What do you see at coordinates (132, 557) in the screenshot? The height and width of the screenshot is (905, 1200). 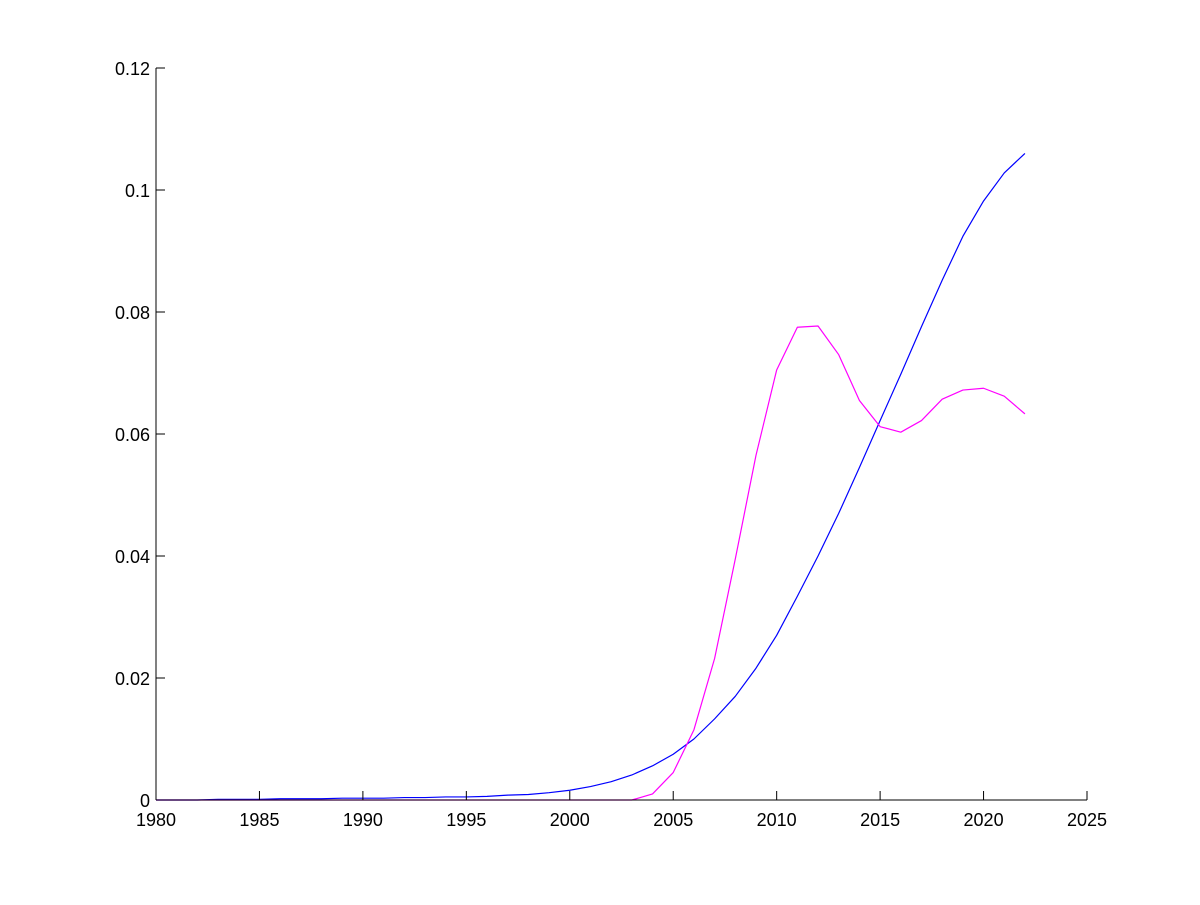 I see `y-tick-label: 0.04` at bounding box center [132, 557].